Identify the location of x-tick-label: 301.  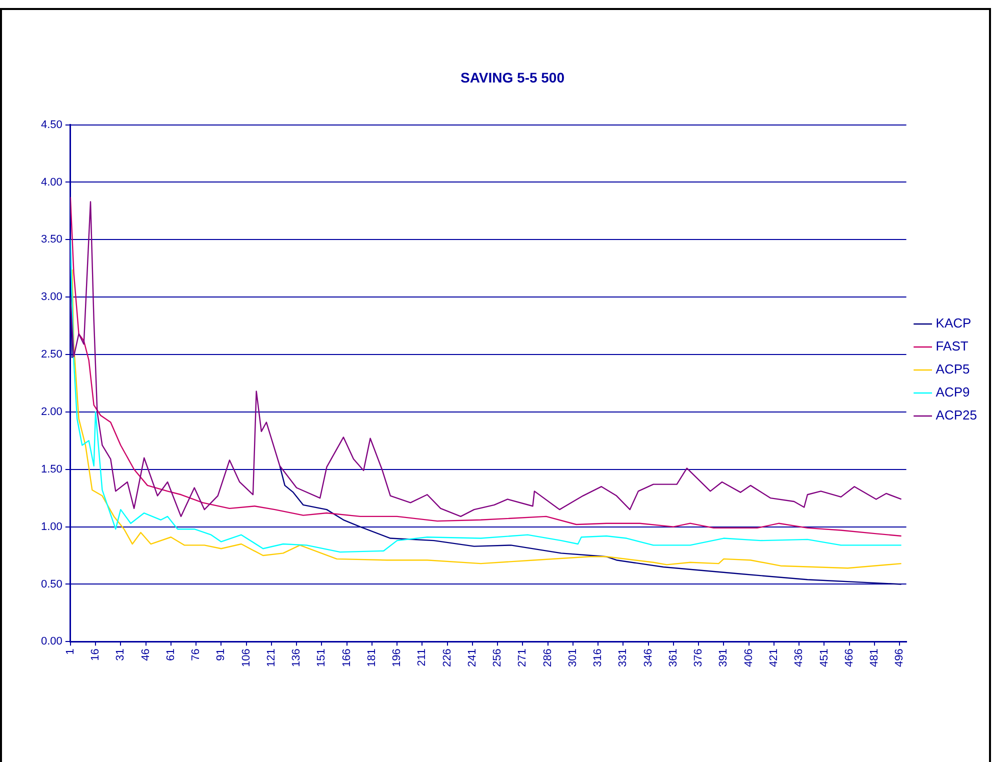
(572, 658).